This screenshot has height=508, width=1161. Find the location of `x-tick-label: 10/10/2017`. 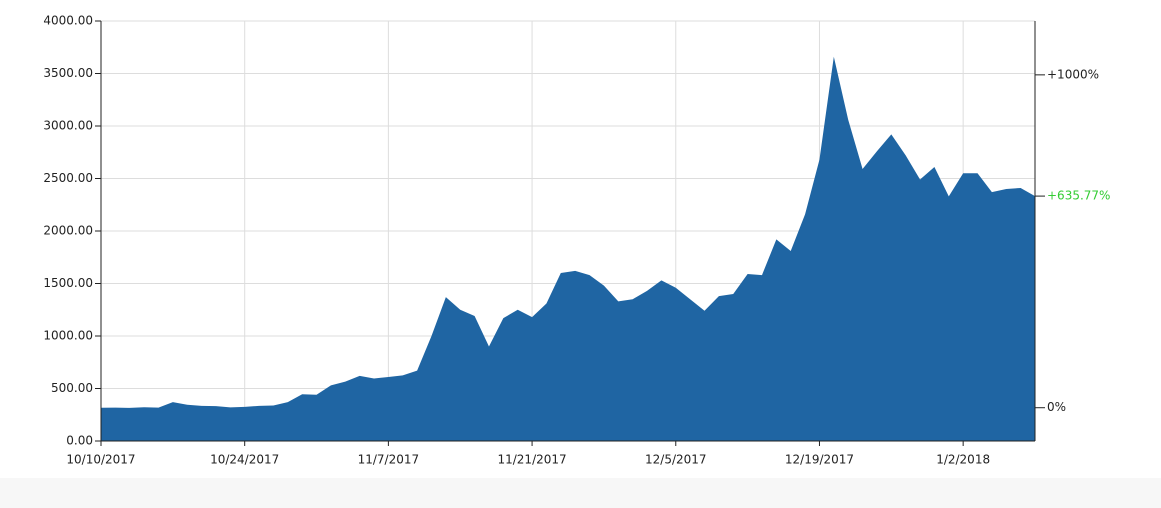

x-tick-label: 10/10/2017 is located at coordinates (100, 460).